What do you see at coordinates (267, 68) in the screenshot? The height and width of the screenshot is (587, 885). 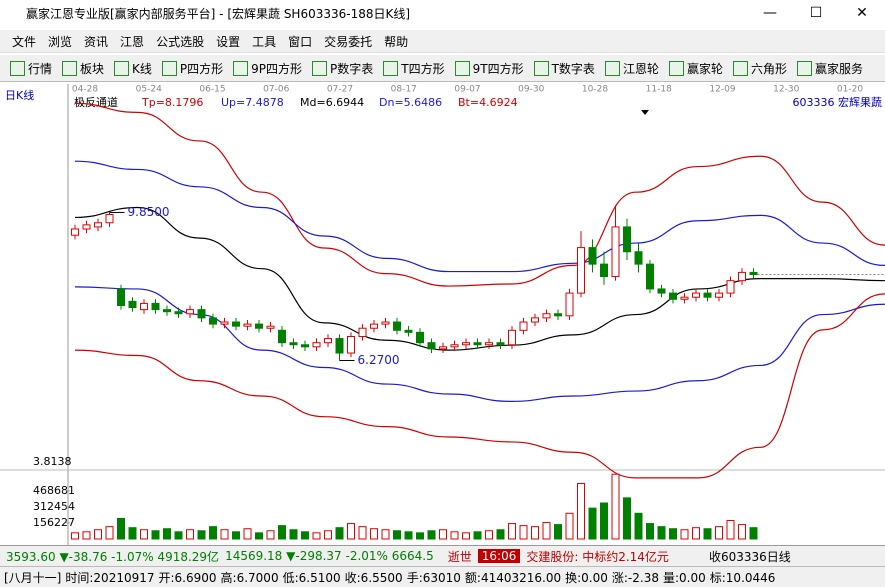 I see `toolbar-button: 9P四方形` at bounding box center [267, 68].